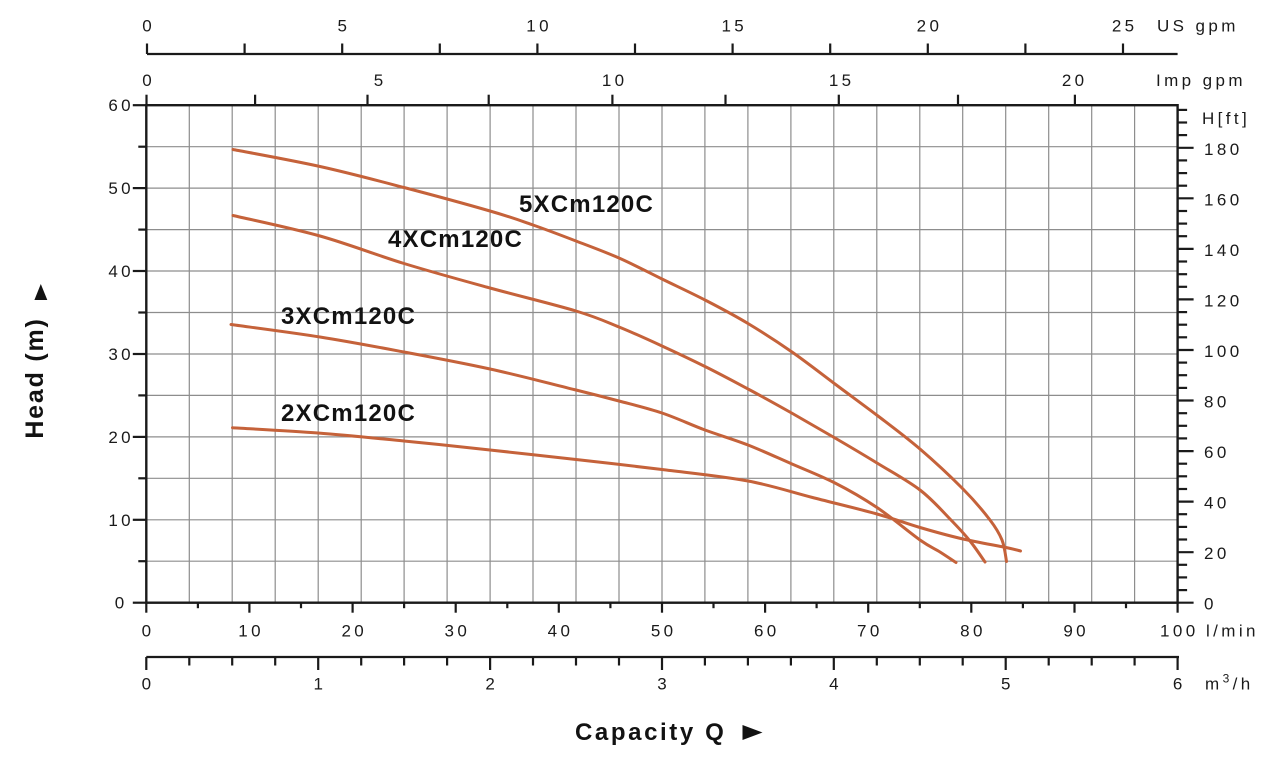 The height and width of the screenshot is (770, 1280). What do you see at coordinates (319, 684) in the screenshot?
I see `svg-text: 1` at bounding box center [319, 684].